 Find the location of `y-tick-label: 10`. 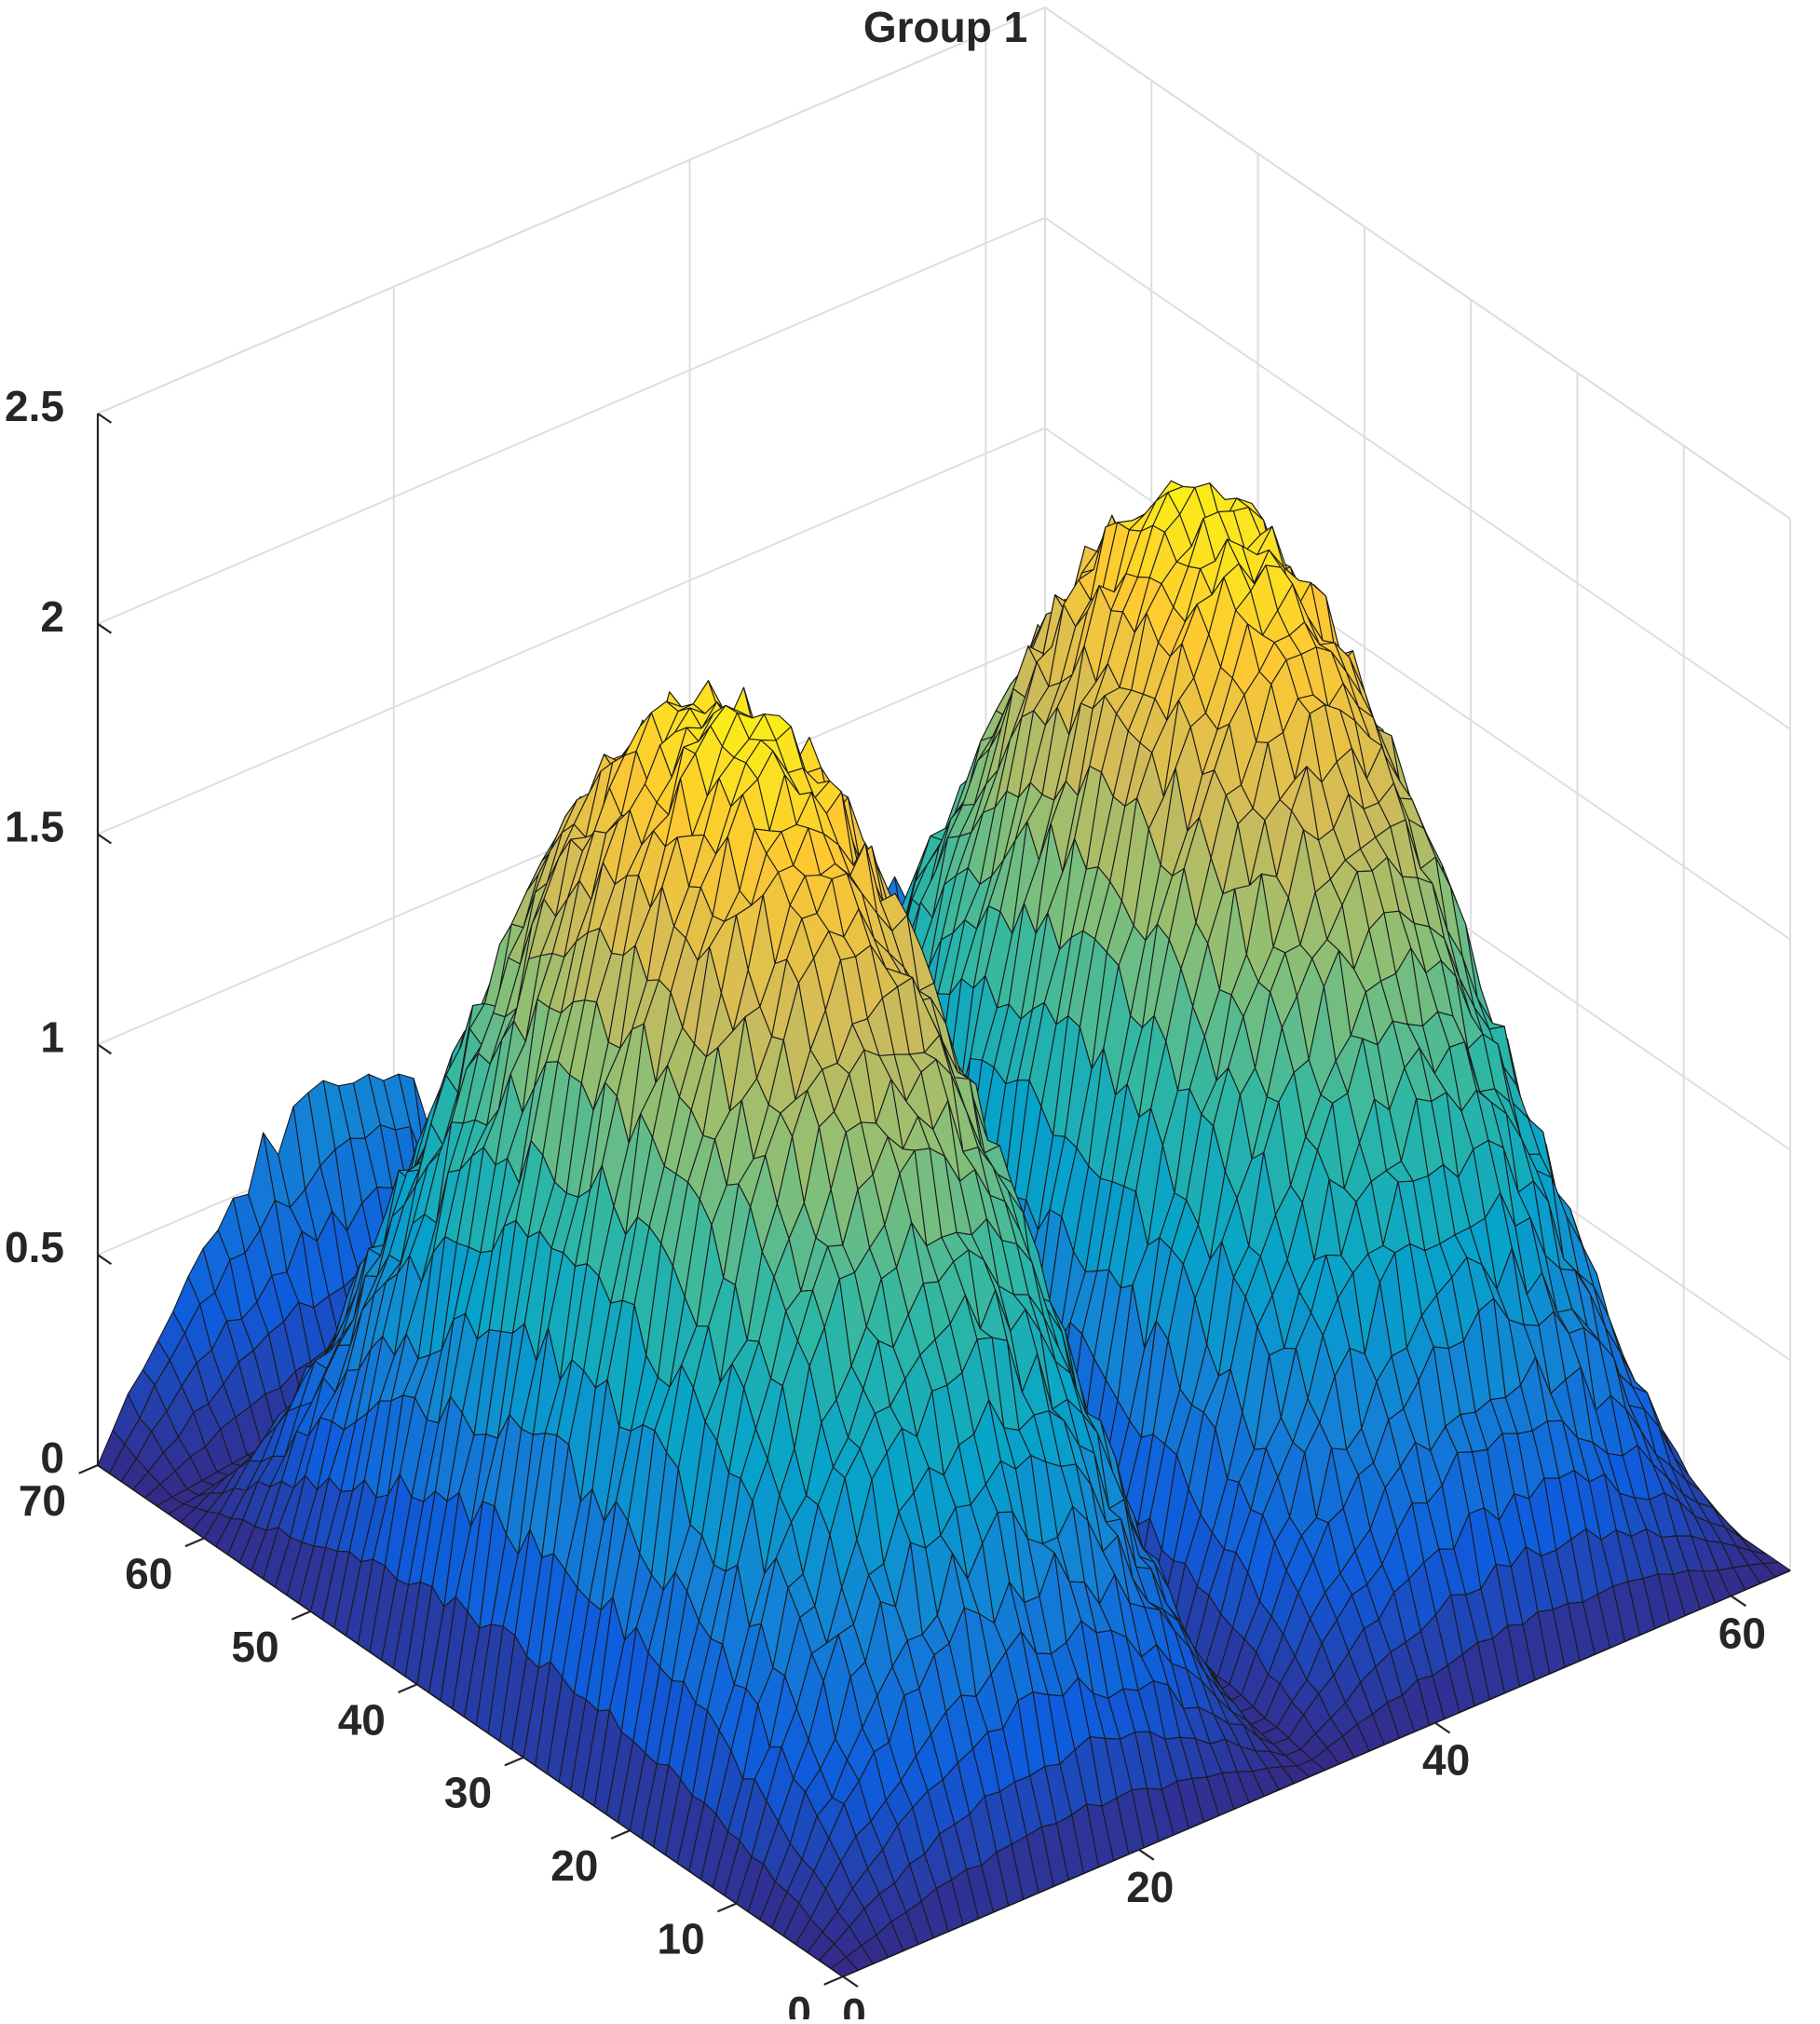

y-tick-label: 10 is located at coordinates (681, 1939).